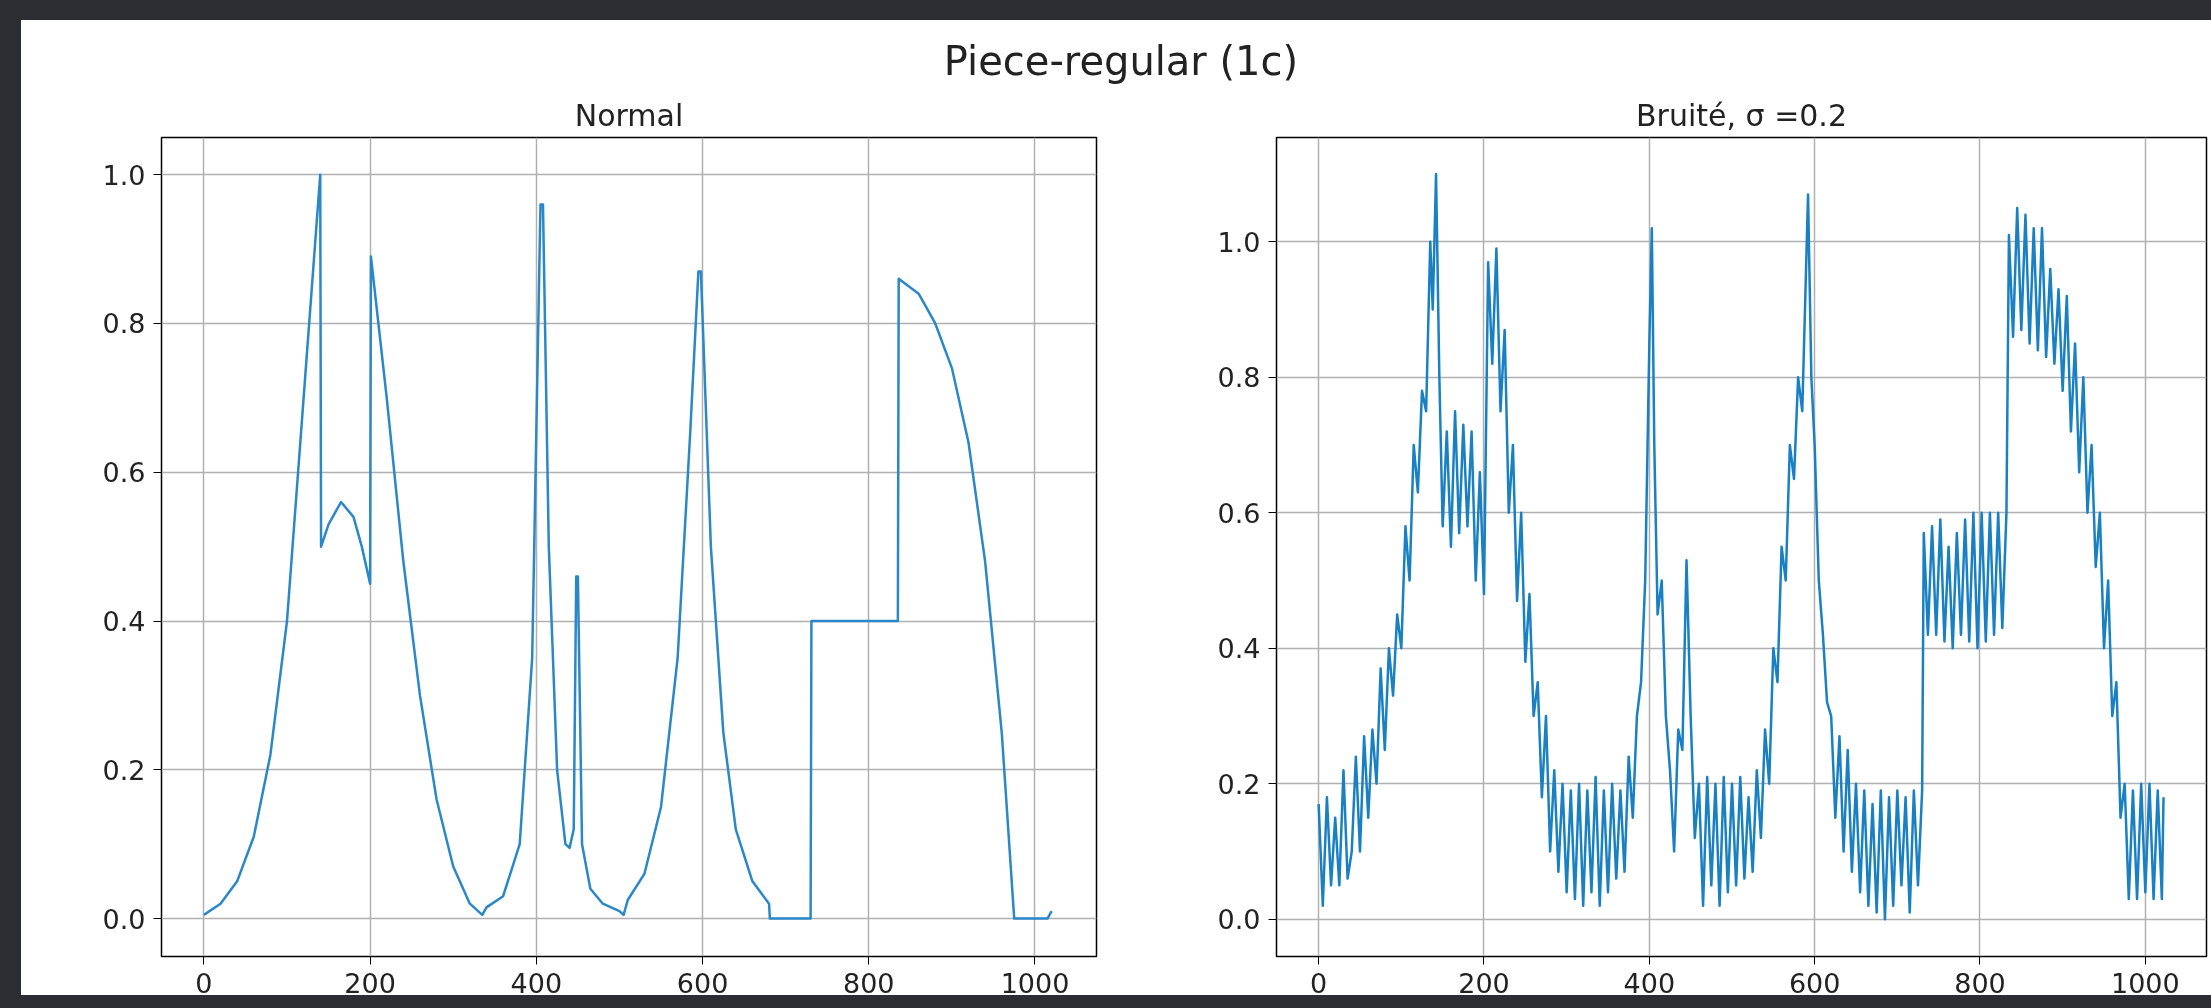 This screenshot has width=2211, height=1008. Describe the element at coordinates (1121, 61) in the screenshot. I see `chart-title: Piece-regular (1c)` at that location.